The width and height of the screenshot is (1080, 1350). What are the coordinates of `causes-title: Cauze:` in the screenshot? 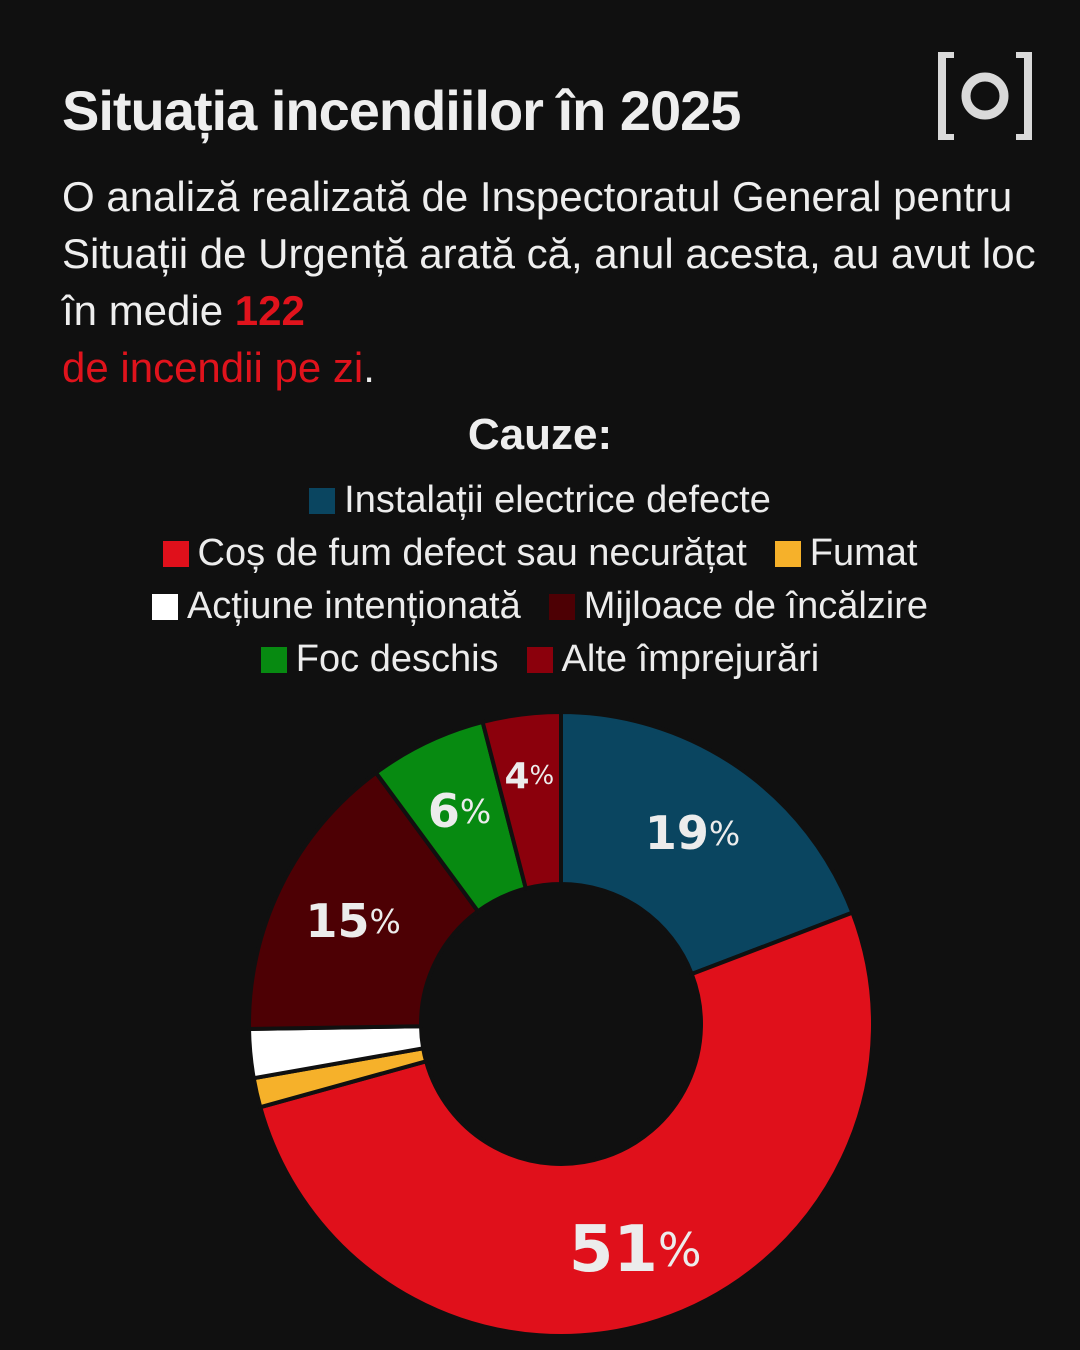 It's located at (540, 434).